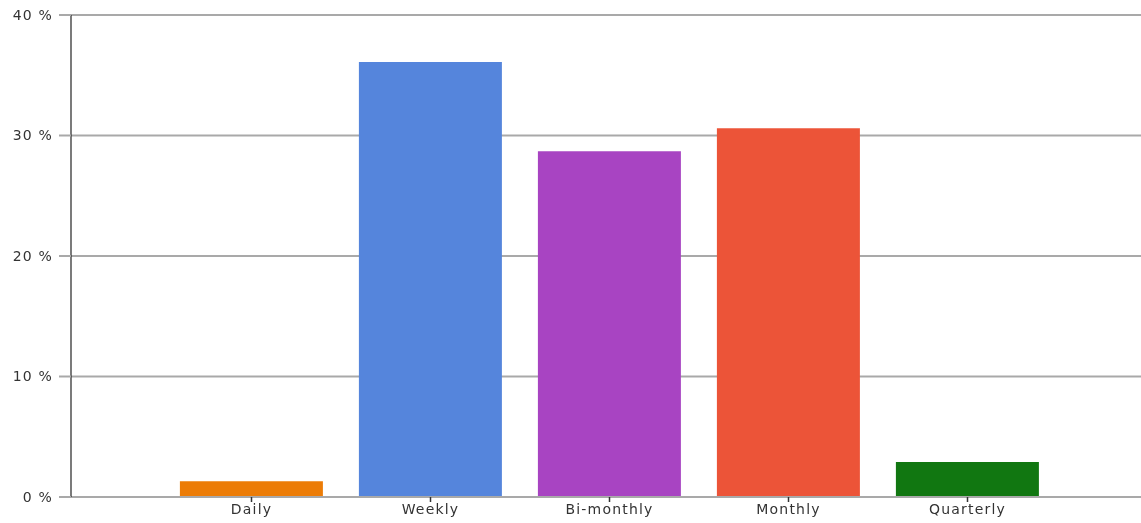 This screenshot has height=523, width=1141. I want to click on x-tick-label: Quarterly, so click(967, 508).